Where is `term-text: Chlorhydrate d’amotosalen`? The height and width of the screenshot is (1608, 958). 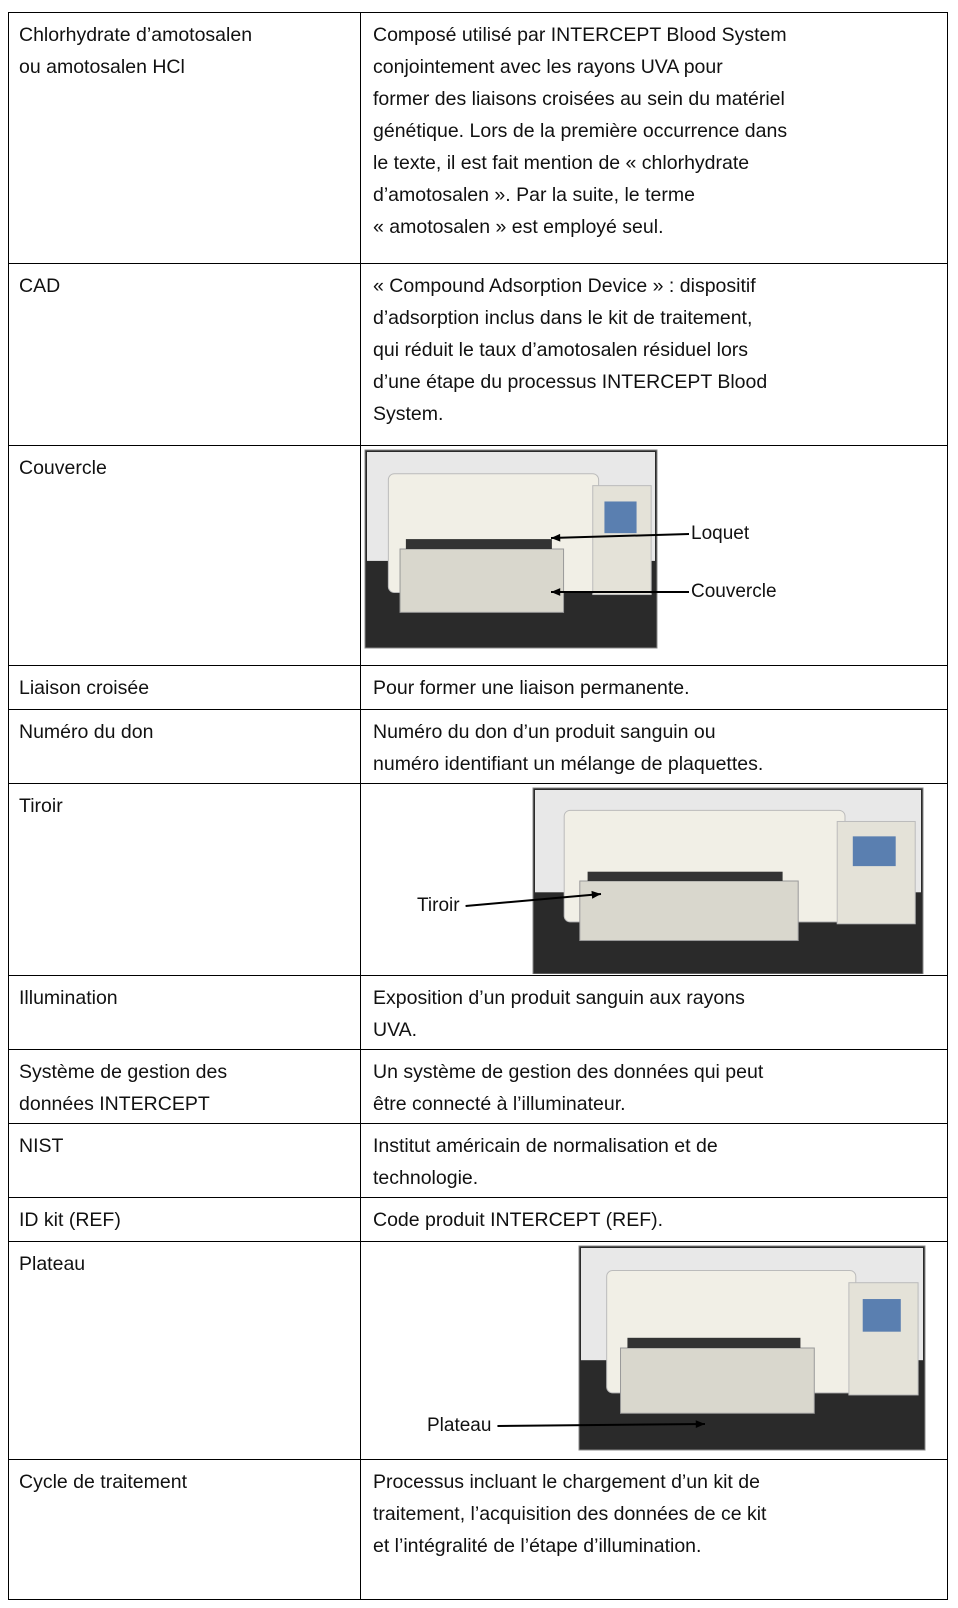 term-text: Chlorhydrate d’amotosalen is located at coordinates (136, 35).